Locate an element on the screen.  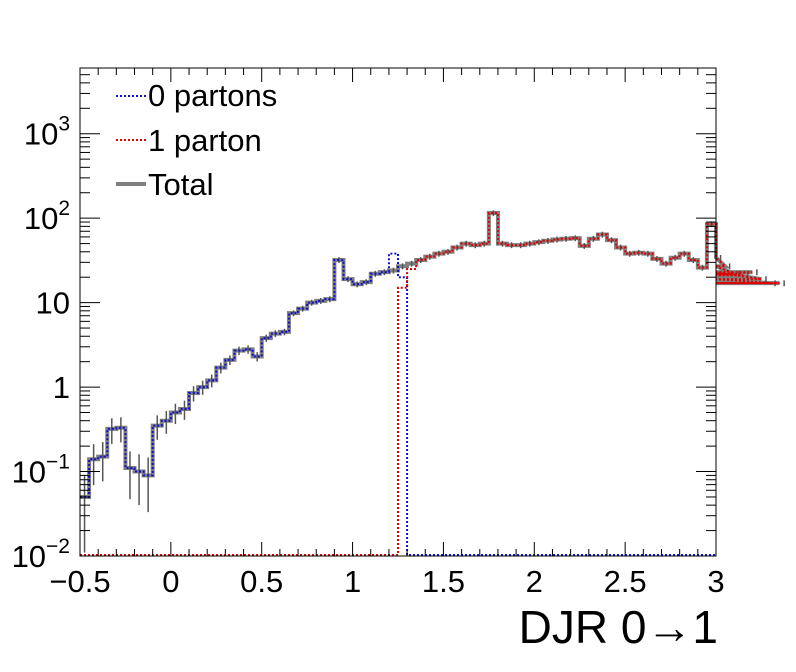
legend-entry-0-partons: 0 partons is located at coordinates (196, 95).